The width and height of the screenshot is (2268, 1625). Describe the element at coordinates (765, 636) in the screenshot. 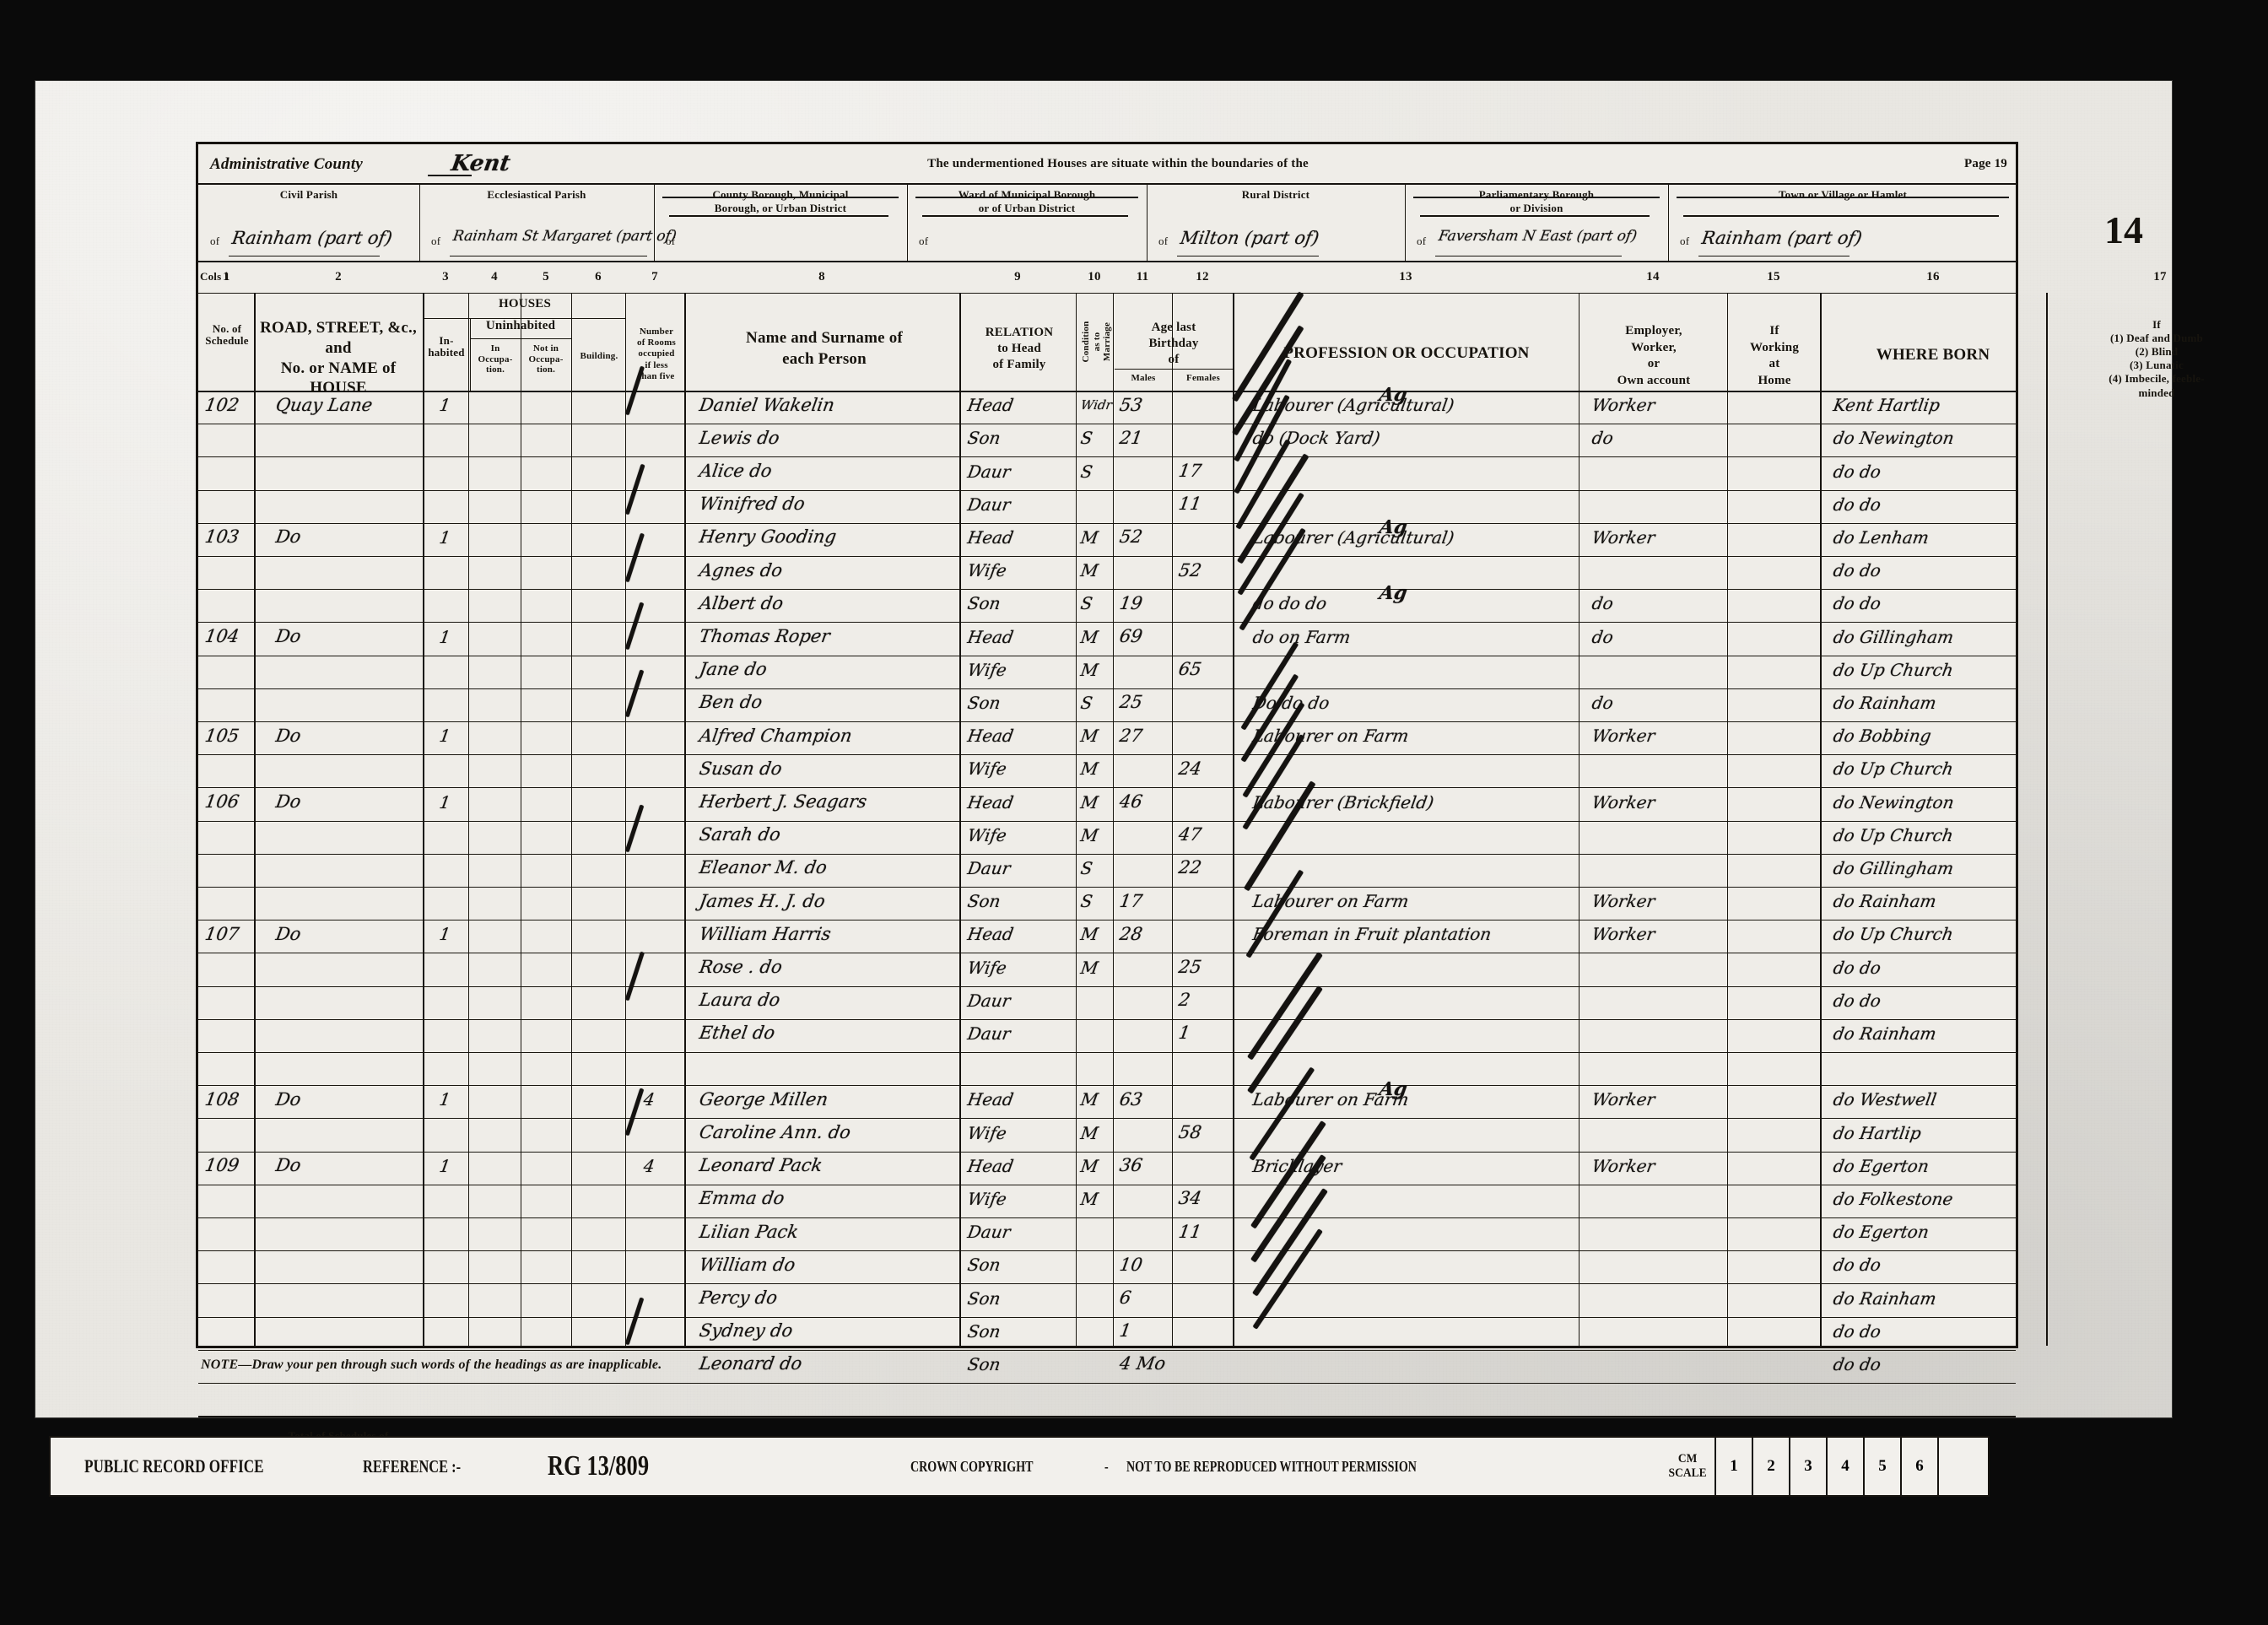

I see `cell-name: Thomas Roper` at that location.